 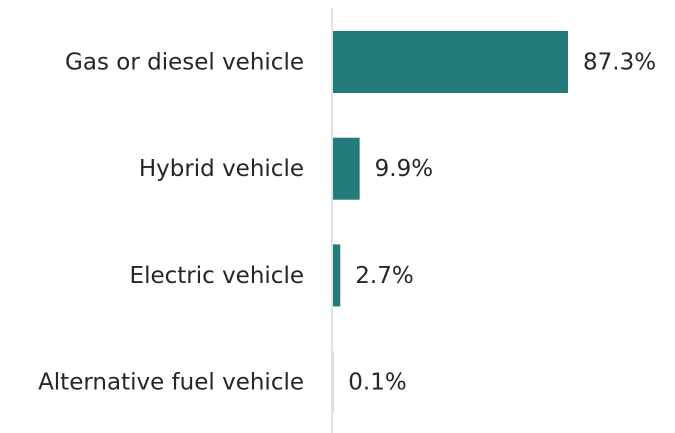 I want to click on value-label: 2.7%, so click(x=384, y=276).